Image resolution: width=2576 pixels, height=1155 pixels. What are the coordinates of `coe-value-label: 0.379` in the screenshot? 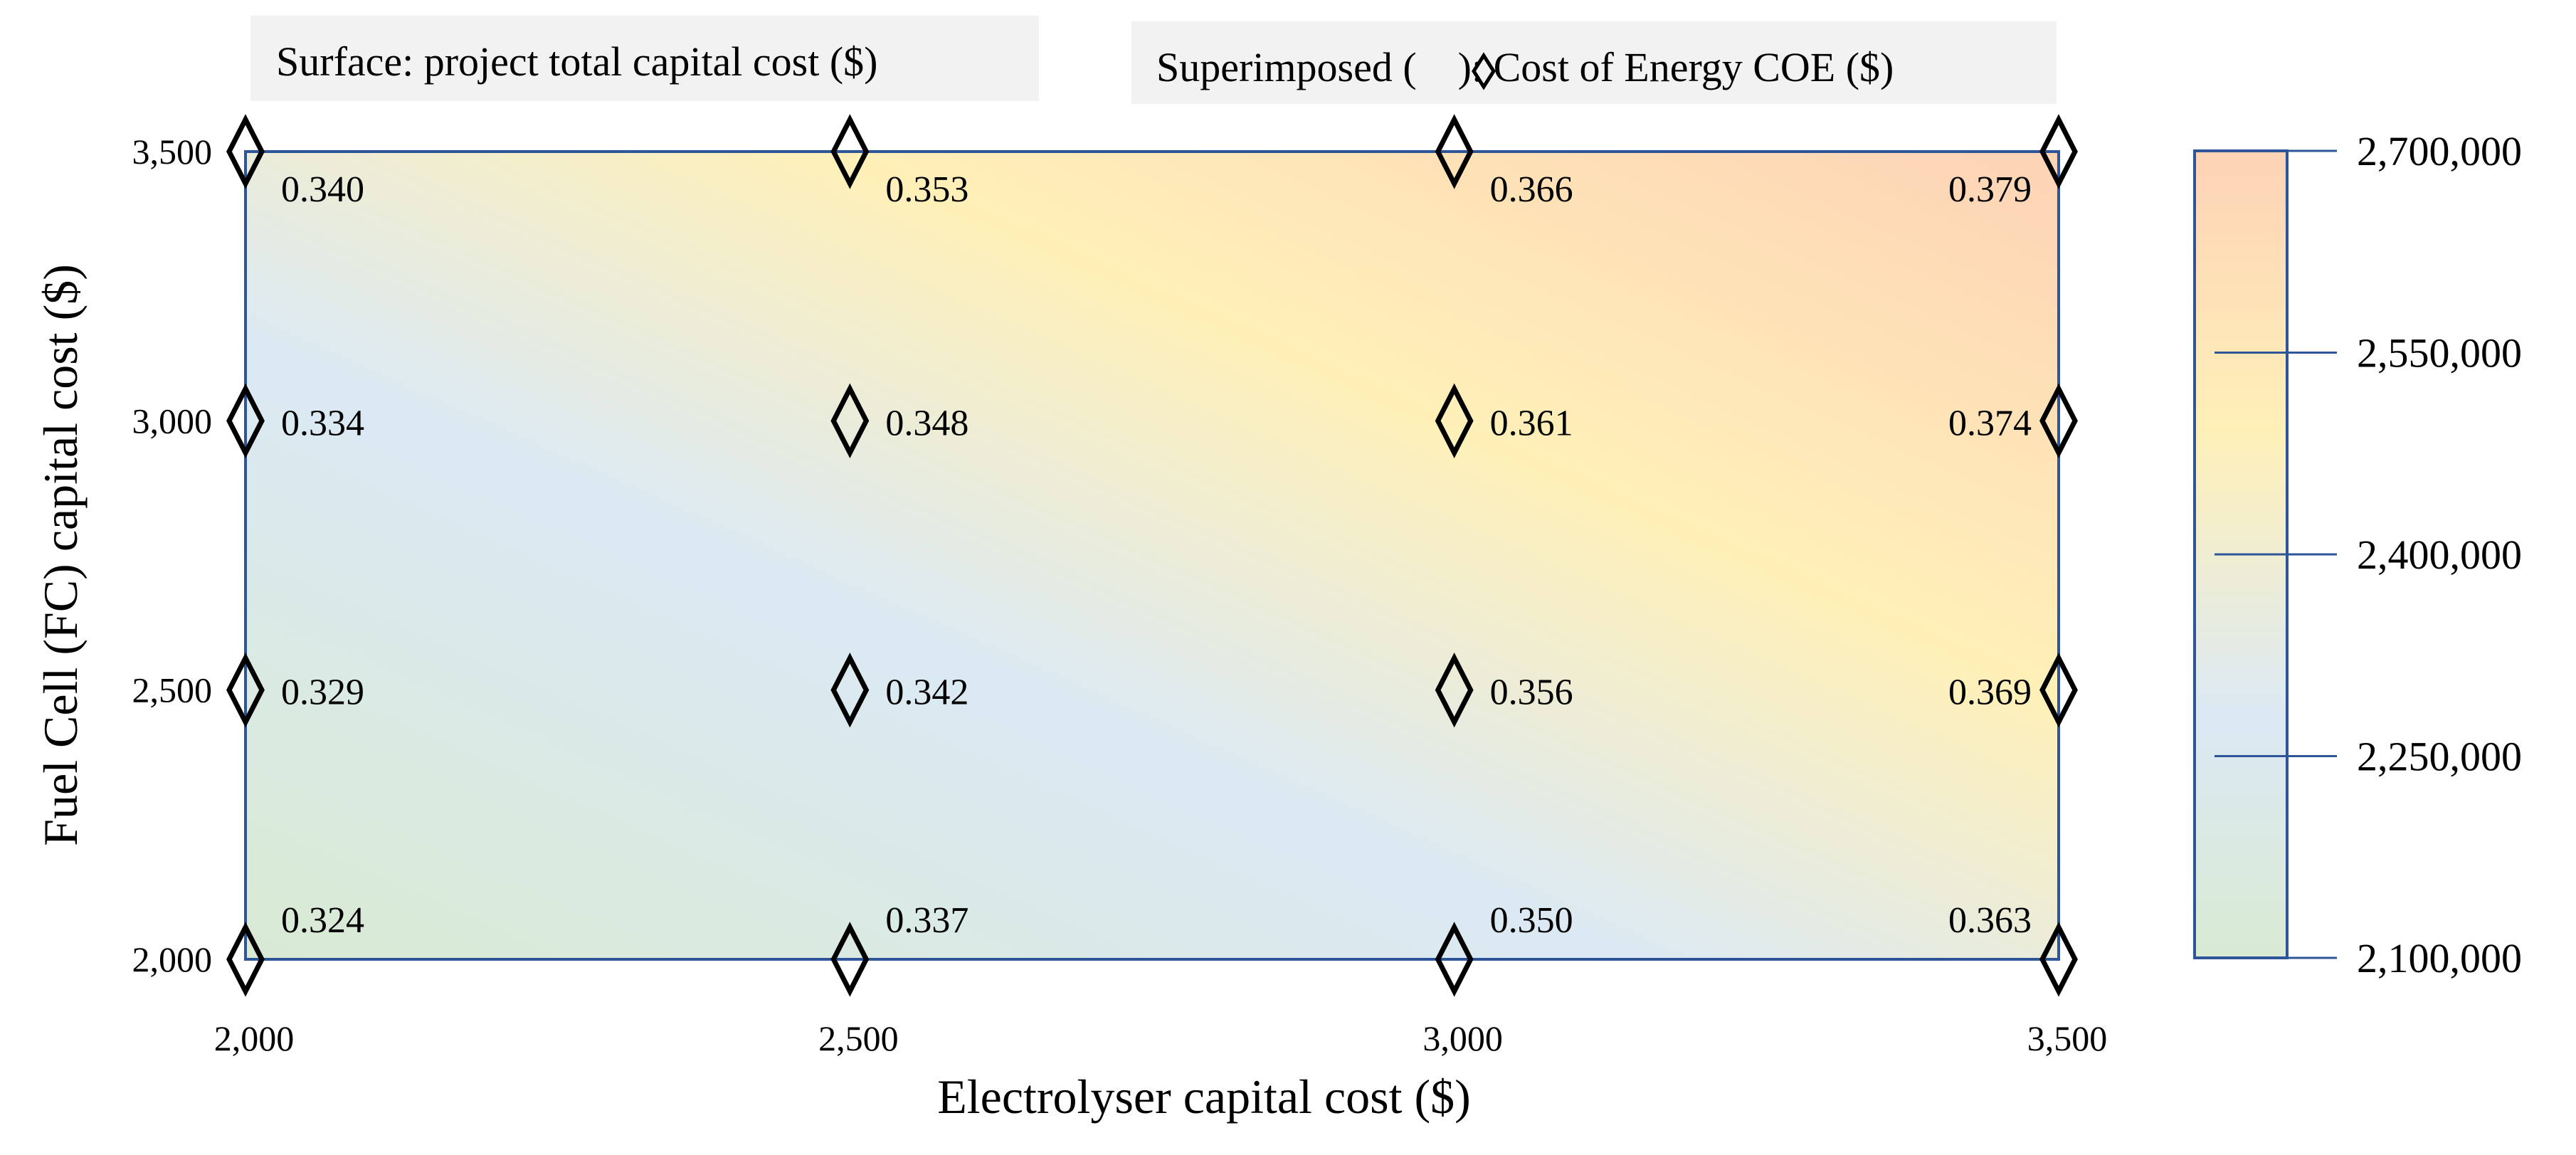 It's located at (1990, 189).